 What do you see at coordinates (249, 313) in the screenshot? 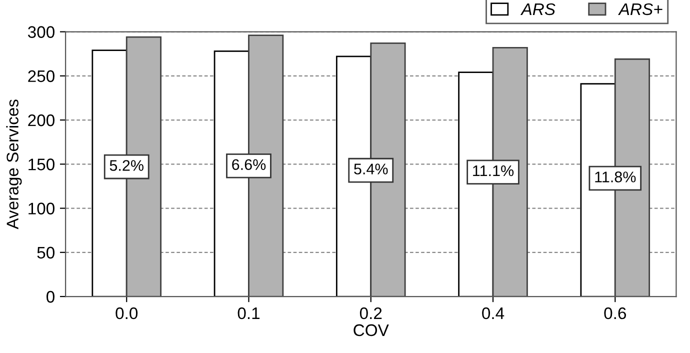
I see `x-tick-label: 0.1` at bounding box center [249, 313].